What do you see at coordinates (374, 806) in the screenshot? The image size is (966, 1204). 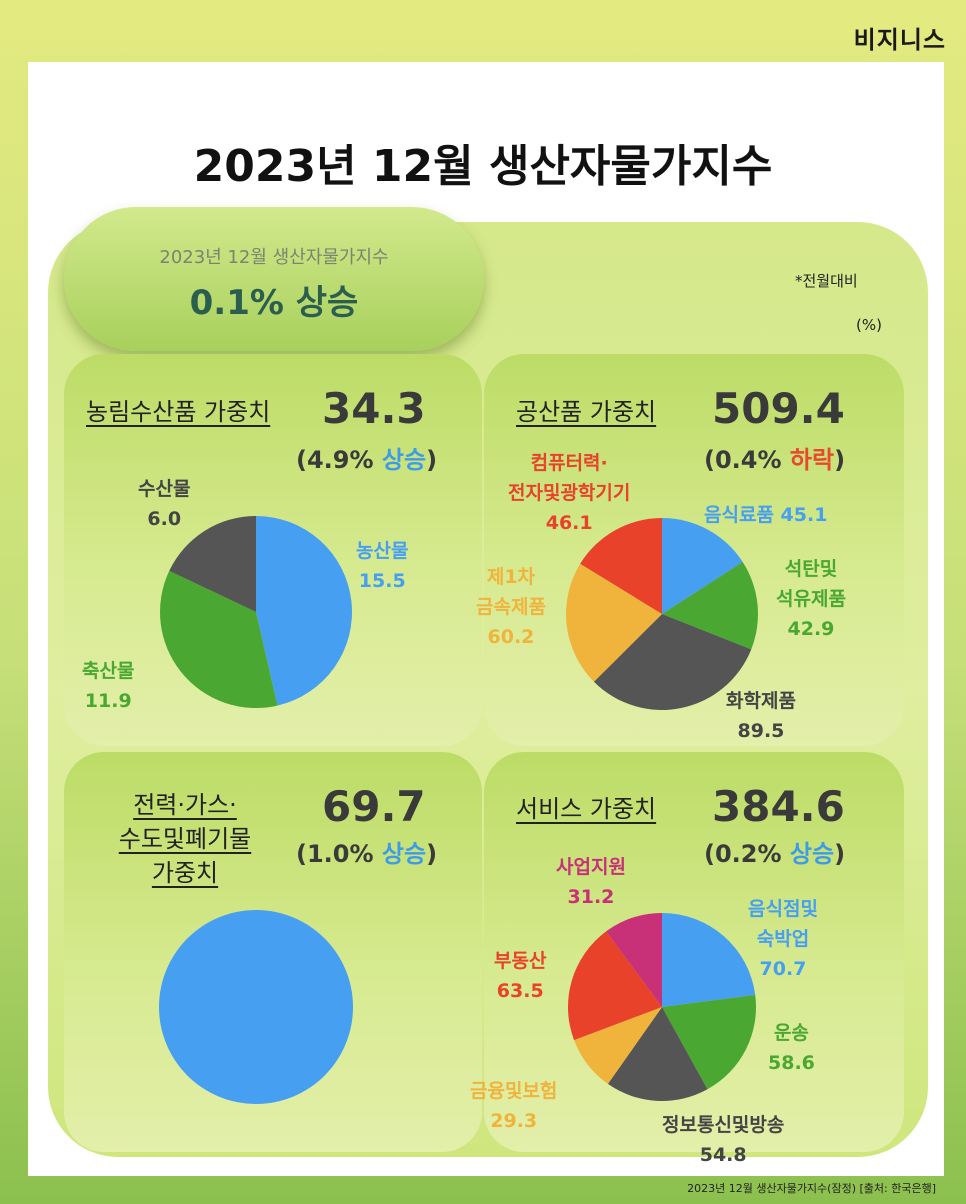 I see `panel-utility-value: 69.7` at bounding box center [374, 806].